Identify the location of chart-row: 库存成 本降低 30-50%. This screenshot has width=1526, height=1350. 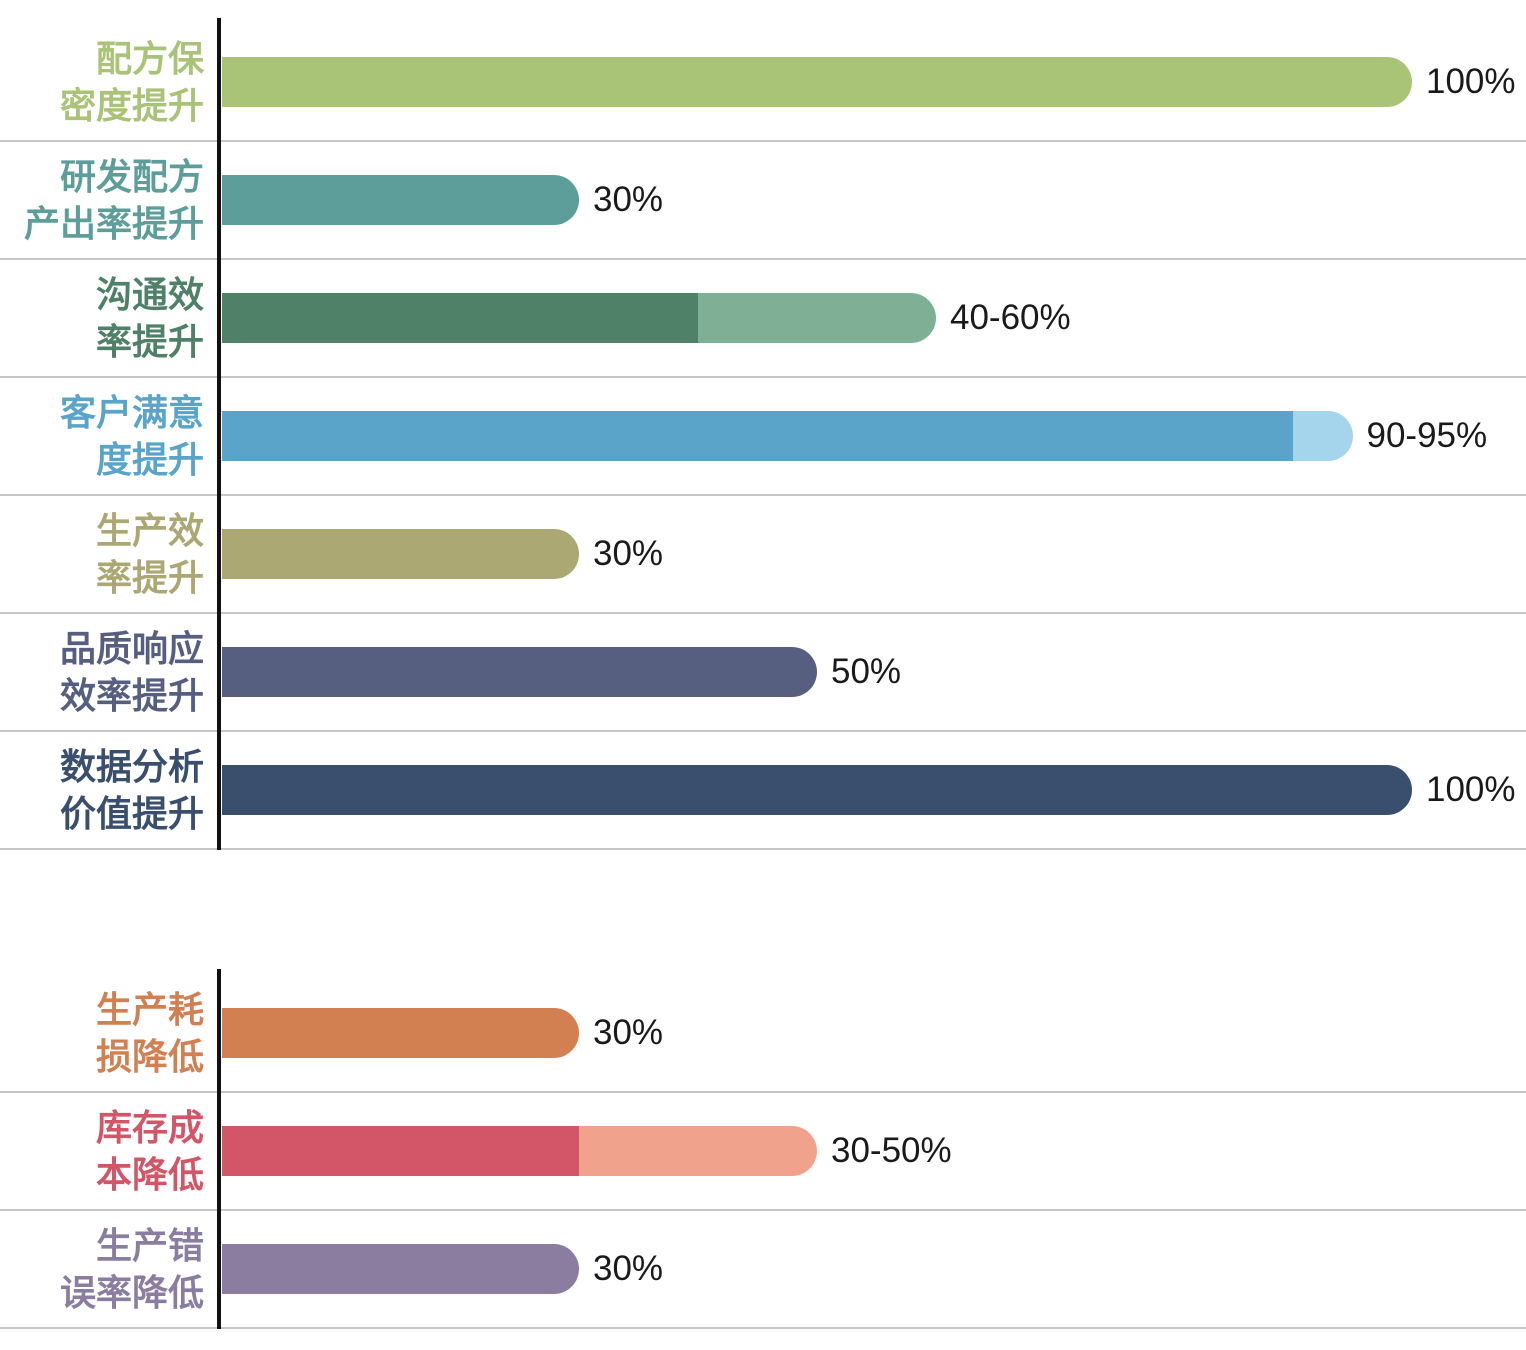
(763, 1152).